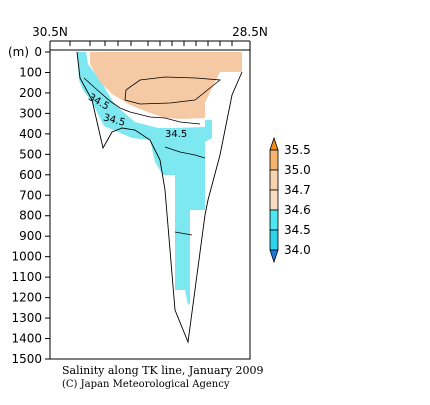 The width and height of the screenshot is (430, 405). I want to click on y-tick-label: 1400, so click(26, 339).